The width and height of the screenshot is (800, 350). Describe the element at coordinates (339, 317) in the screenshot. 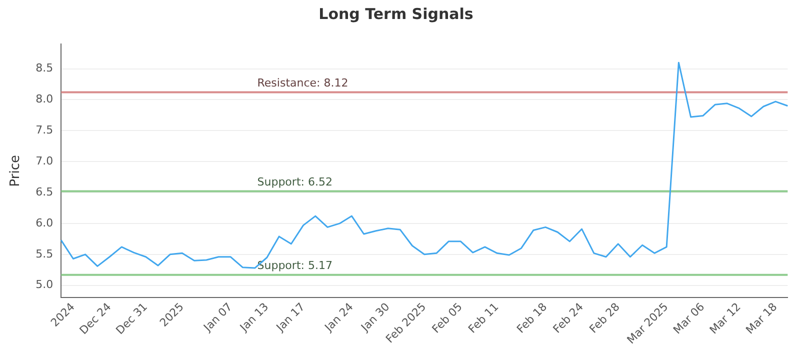

I see `x-tick-label: Jan 24` at that location.